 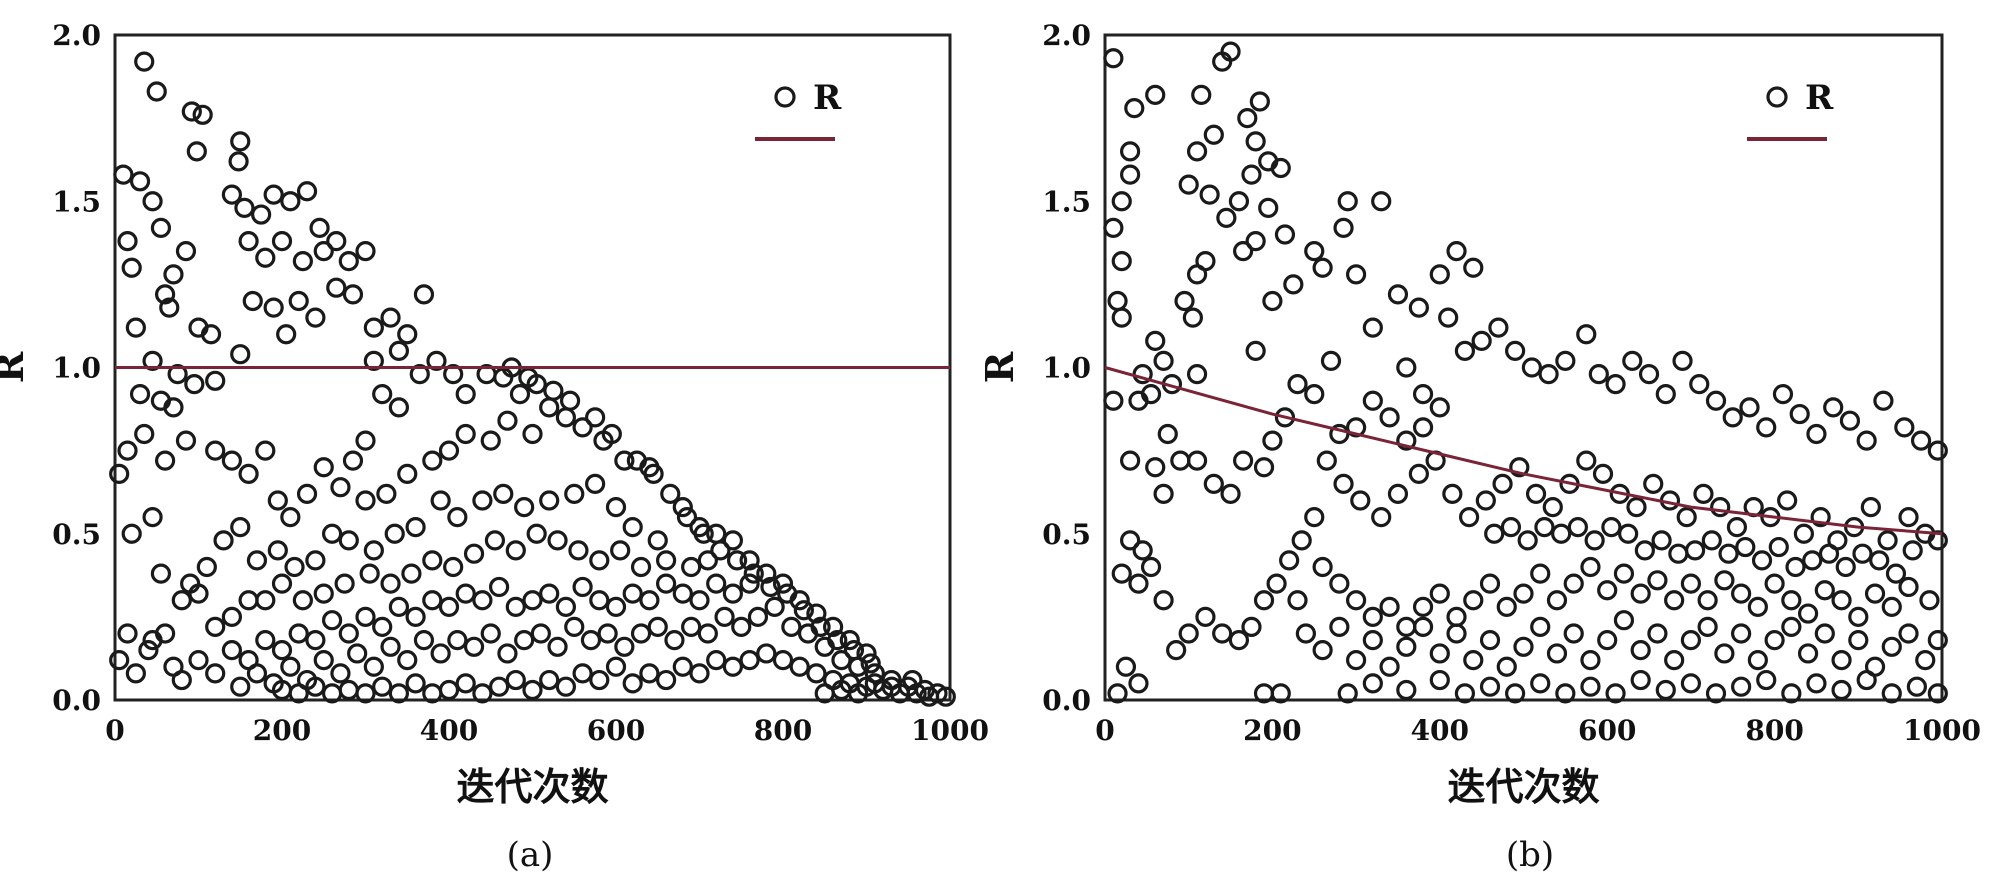 I want to click on y-axis-label-a: R, so click(x=16, y=367).